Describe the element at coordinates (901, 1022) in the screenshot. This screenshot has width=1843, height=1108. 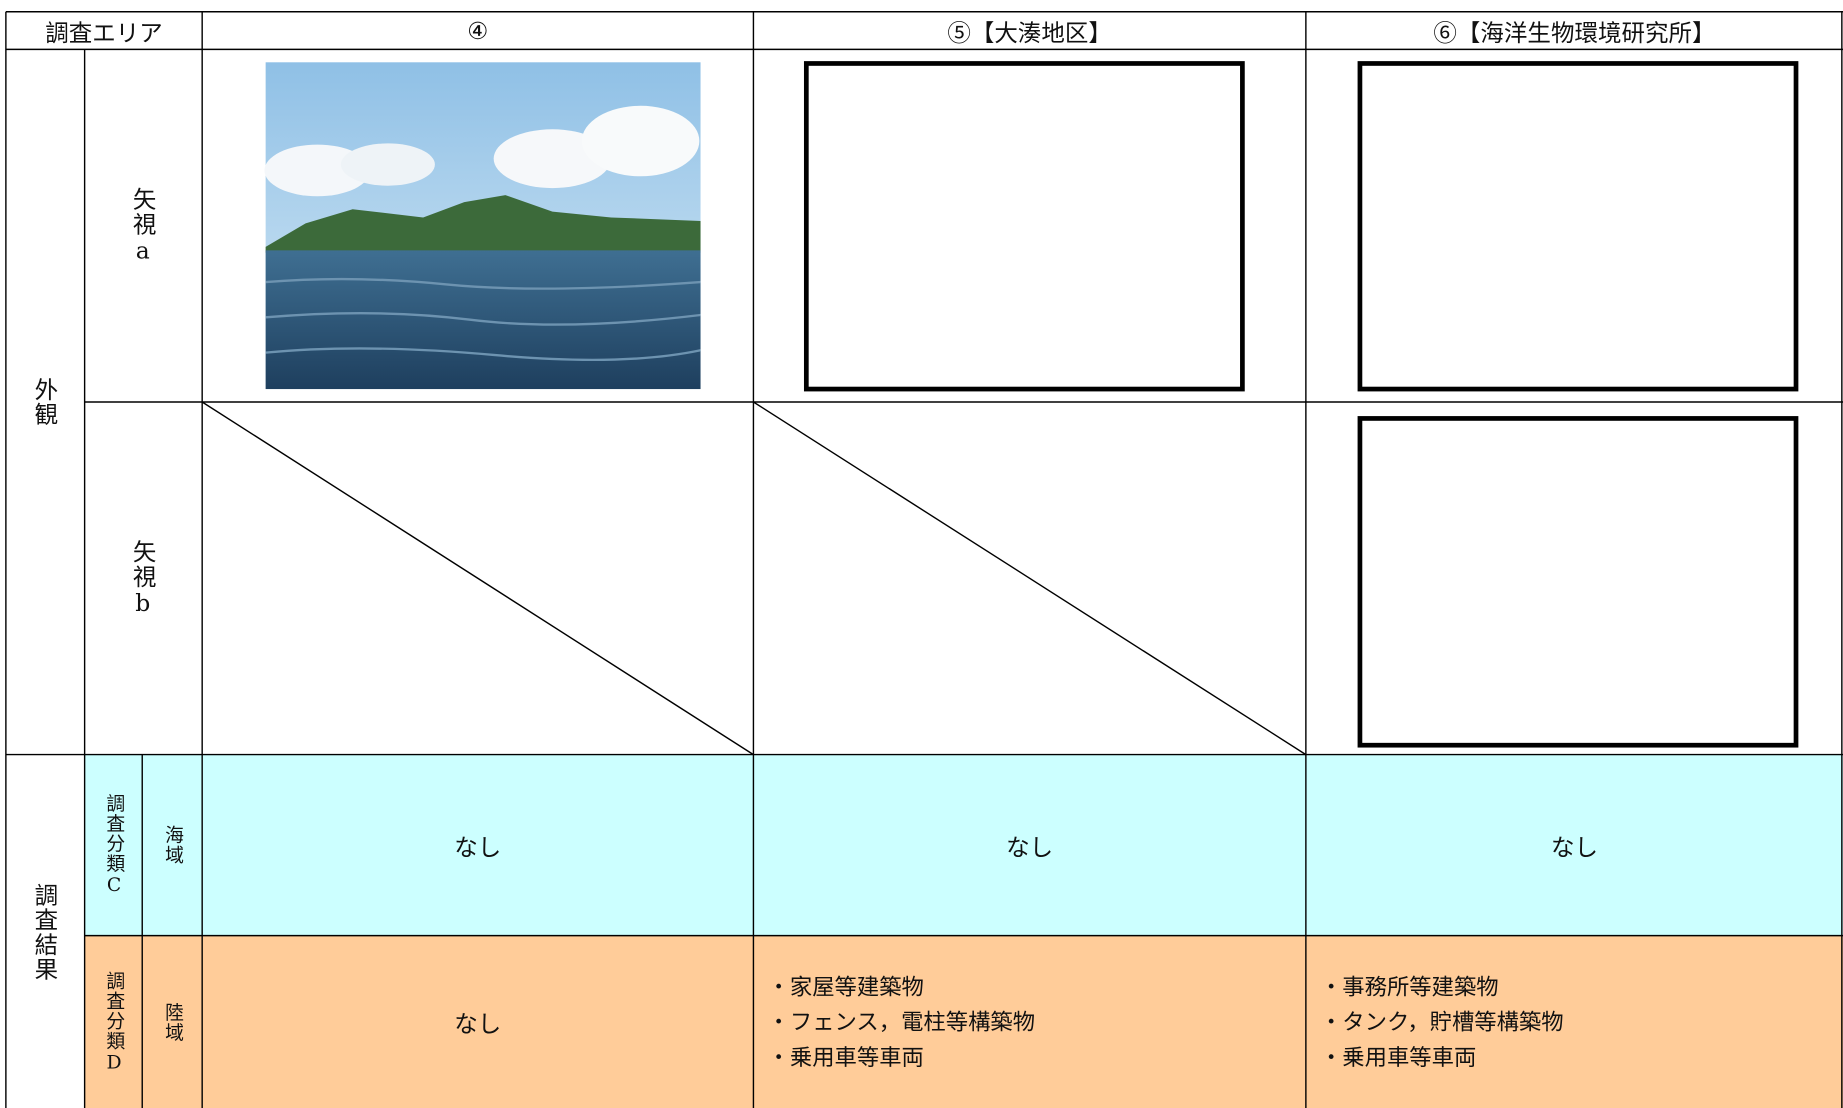
I see `land-item: ・フェンス，電柱等構築物` at that location.